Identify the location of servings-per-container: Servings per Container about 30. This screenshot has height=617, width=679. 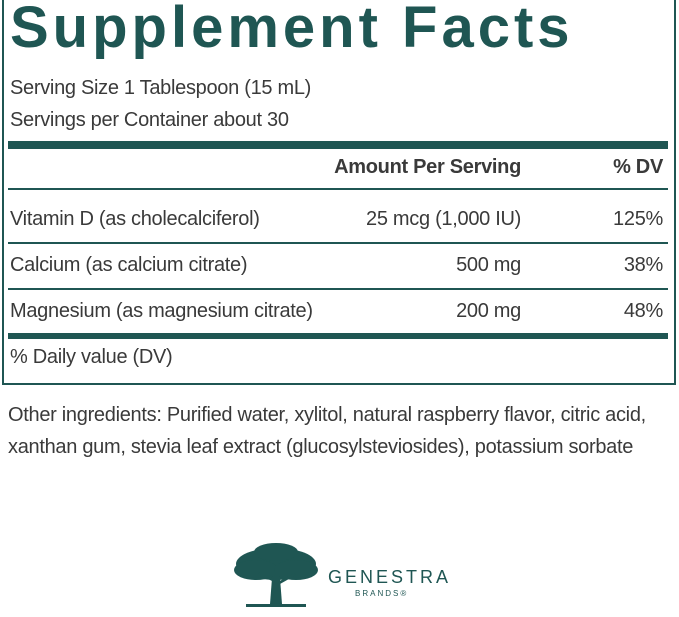
(149, 120).